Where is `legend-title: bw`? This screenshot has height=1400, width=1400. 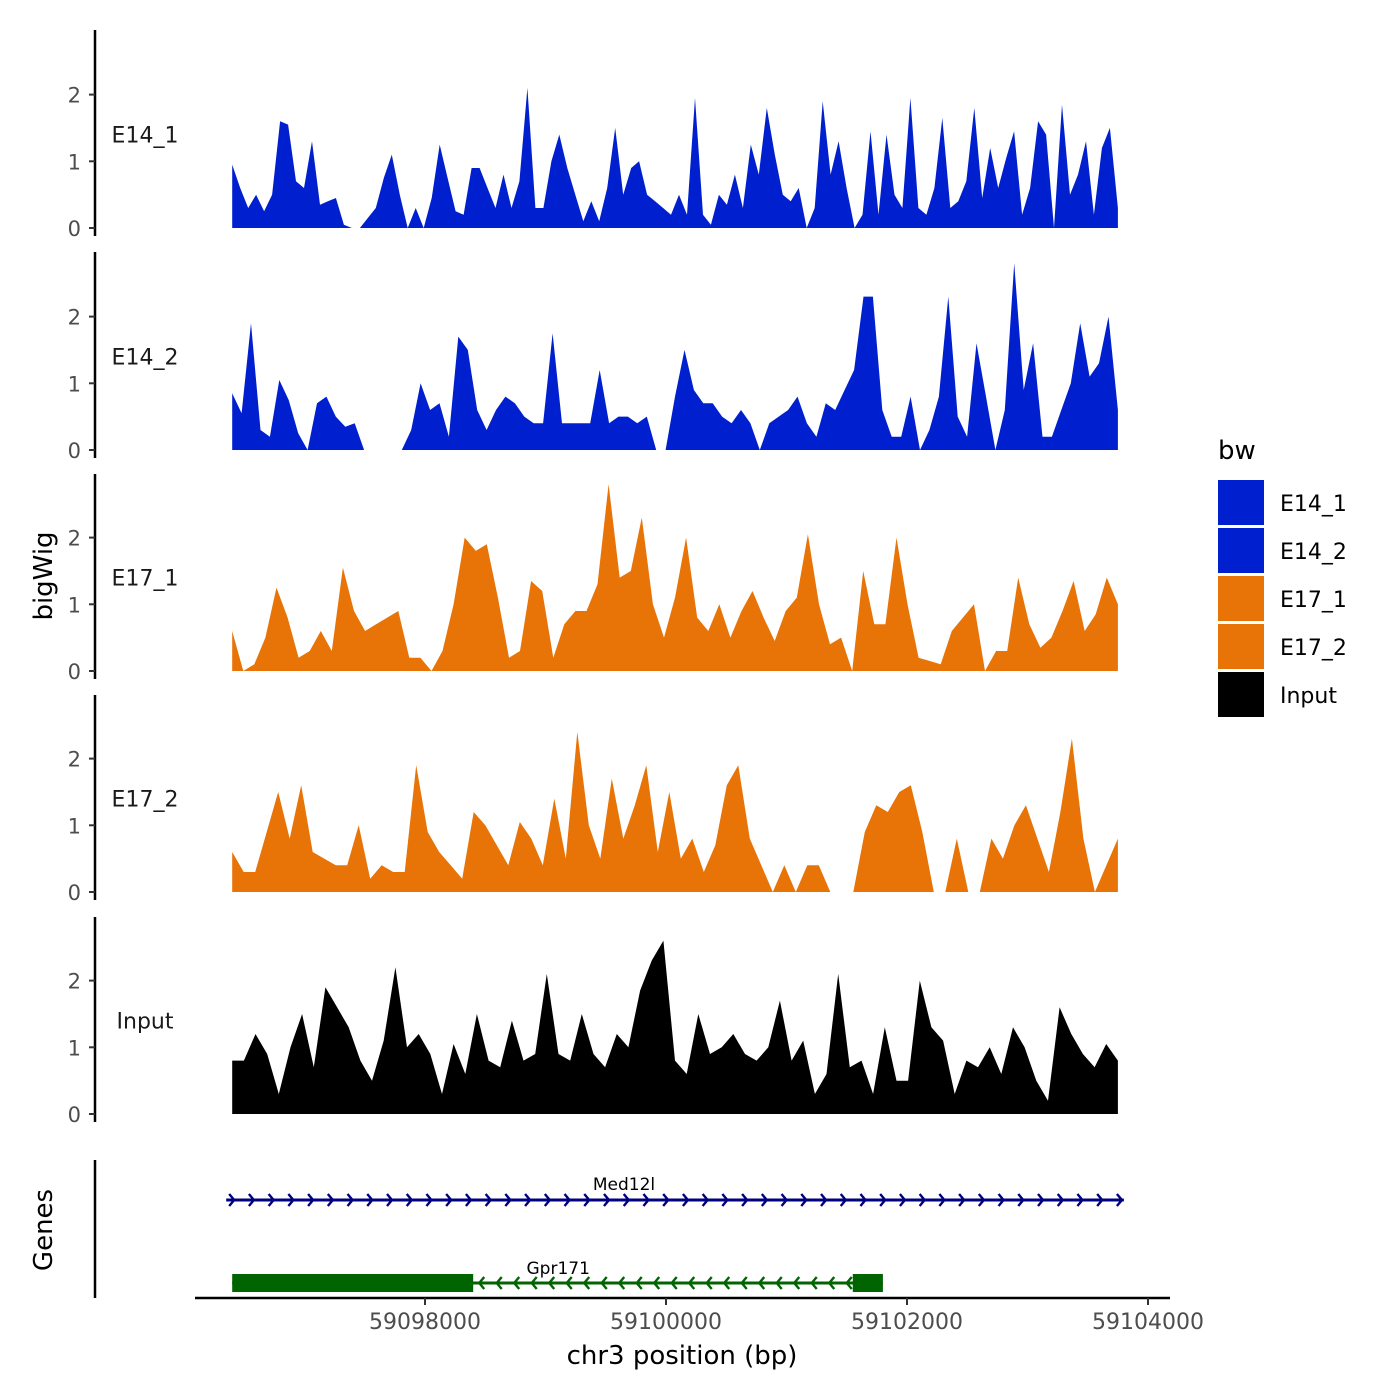
legend-title: bw is located at coordinates (1237, 451).